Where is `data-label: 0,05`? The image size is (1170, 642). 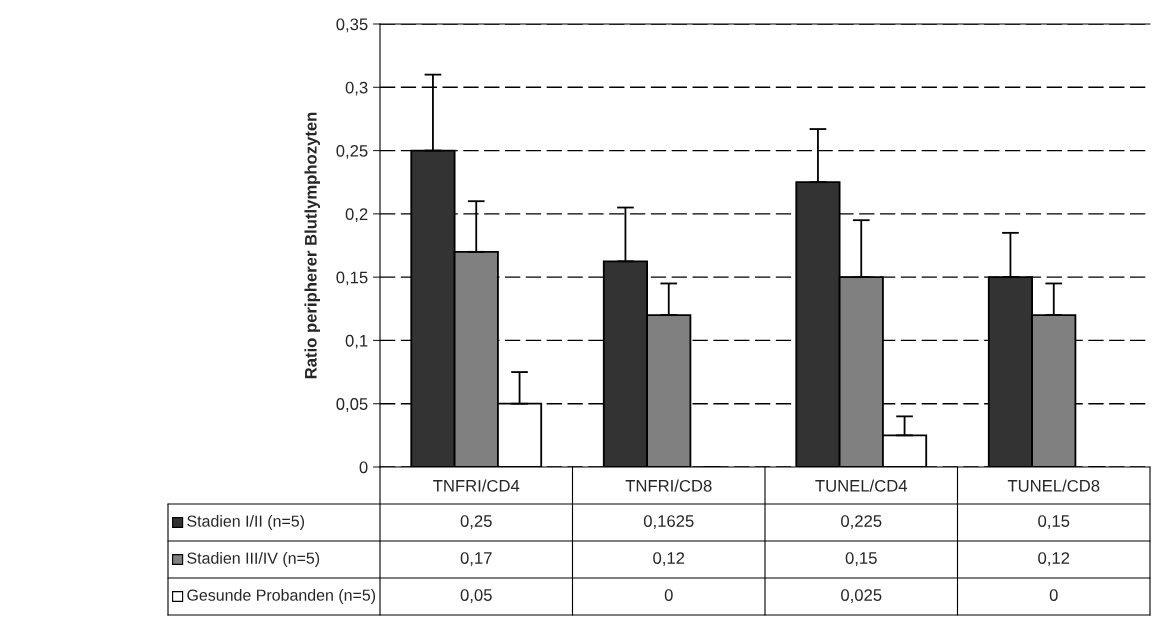 data-label: 0,05 is located at coordinates (476, 596).